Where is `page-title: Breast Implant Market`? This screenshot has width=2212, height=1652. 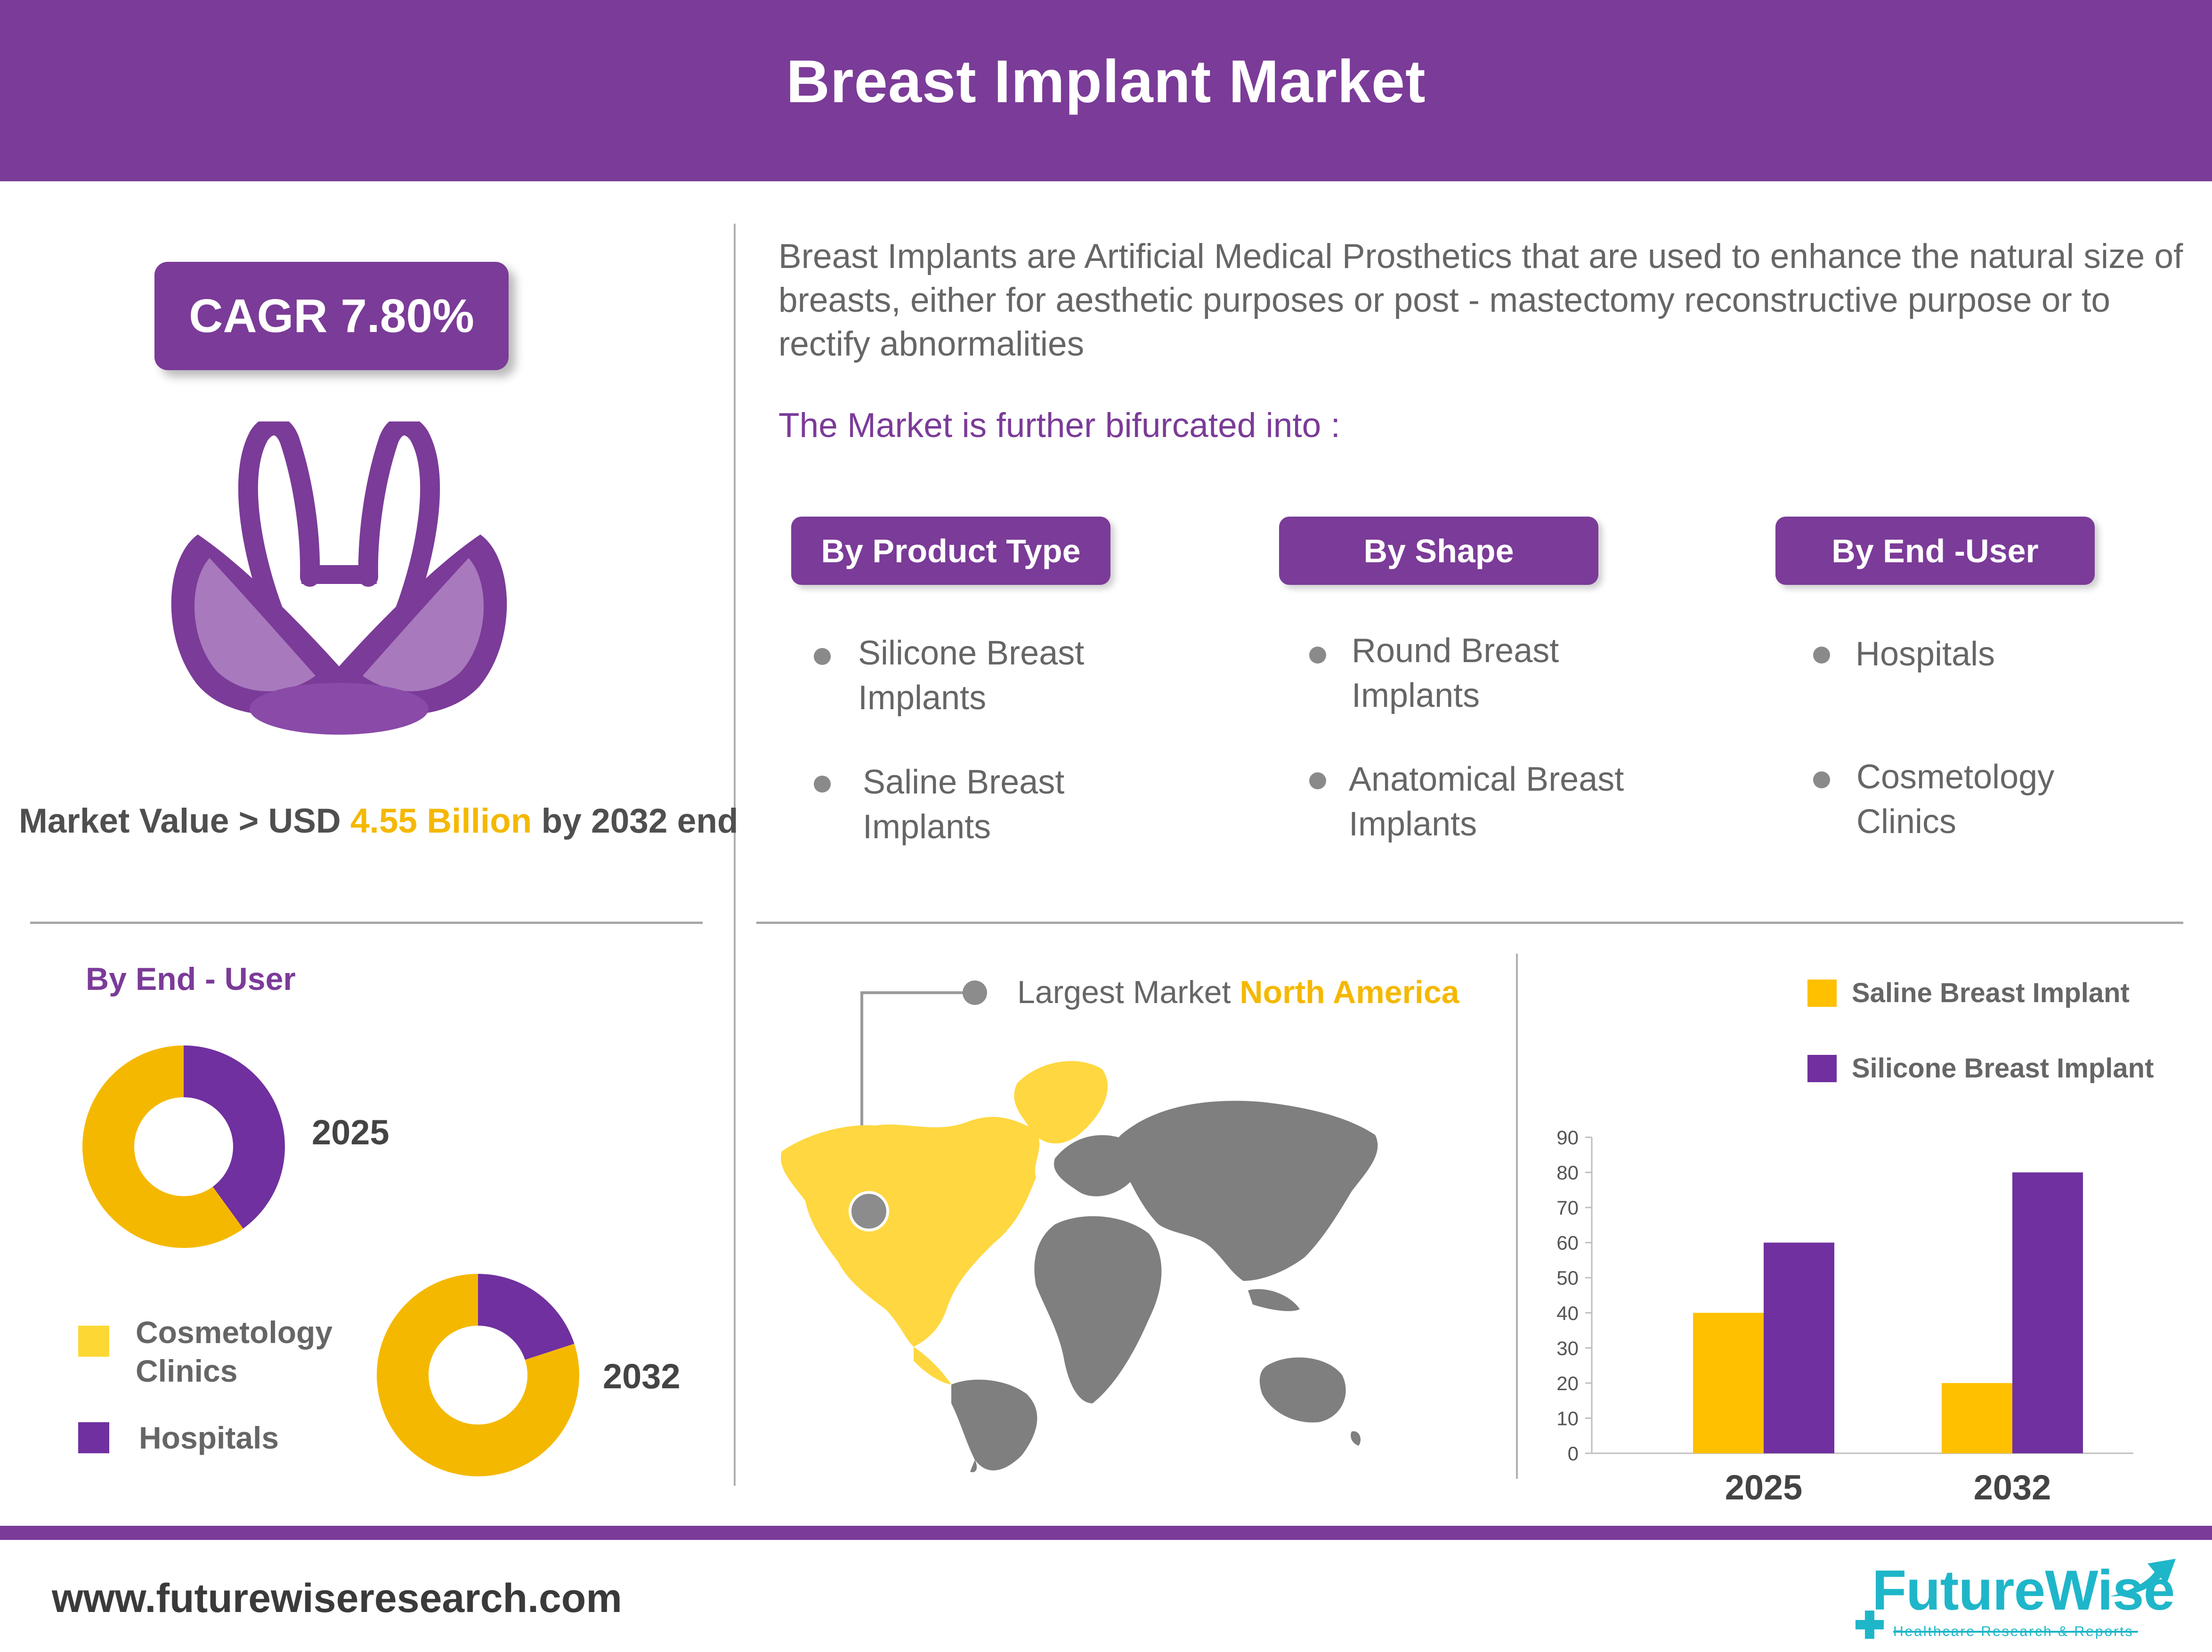
page-title: Breast Implant Market is located at coordinates (1106, 82).